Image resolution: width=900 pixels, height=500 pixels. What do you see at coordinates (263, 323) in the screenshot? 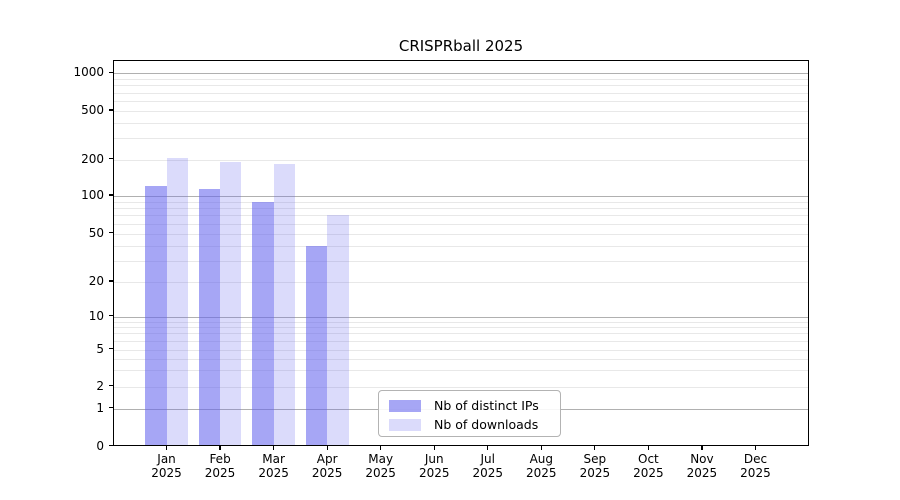
I see `bar-distinct-ips-mar` at bounding box center [263, 323].